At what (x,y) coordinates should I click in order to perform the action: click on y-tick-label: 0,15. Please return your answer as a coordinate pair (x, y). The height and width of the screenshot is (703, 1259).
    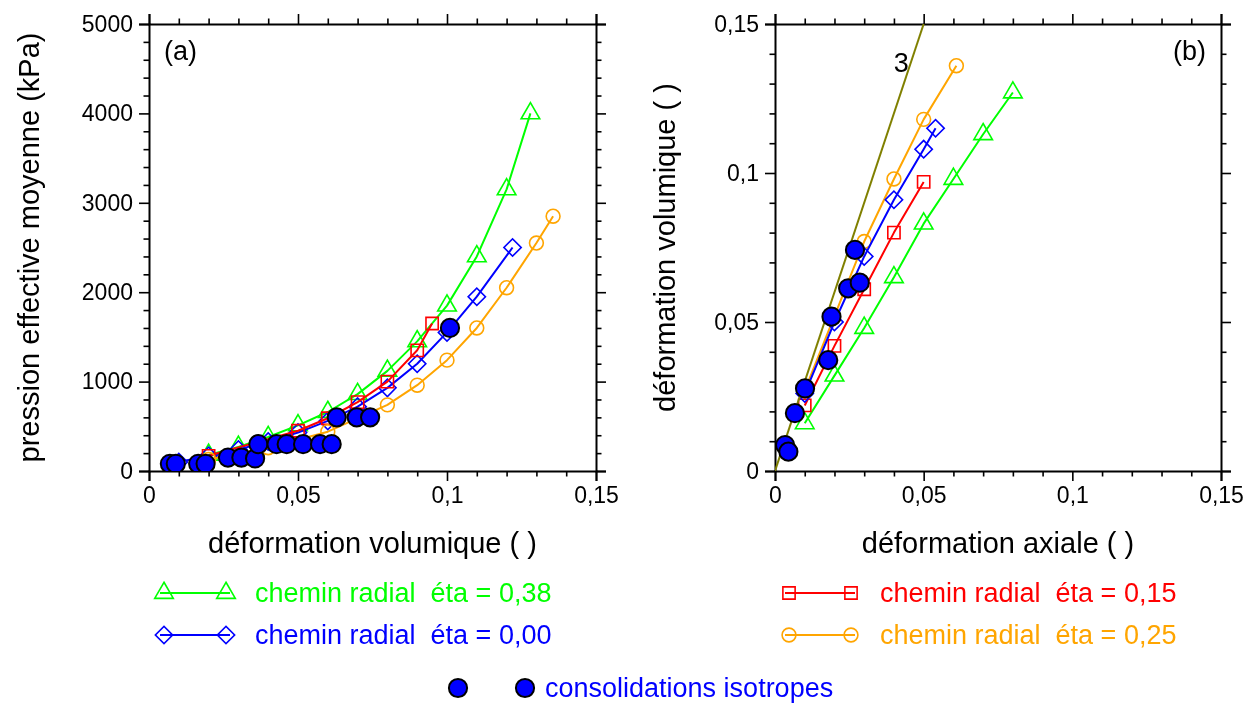
    Looking at the image, I should click on (736, 23).